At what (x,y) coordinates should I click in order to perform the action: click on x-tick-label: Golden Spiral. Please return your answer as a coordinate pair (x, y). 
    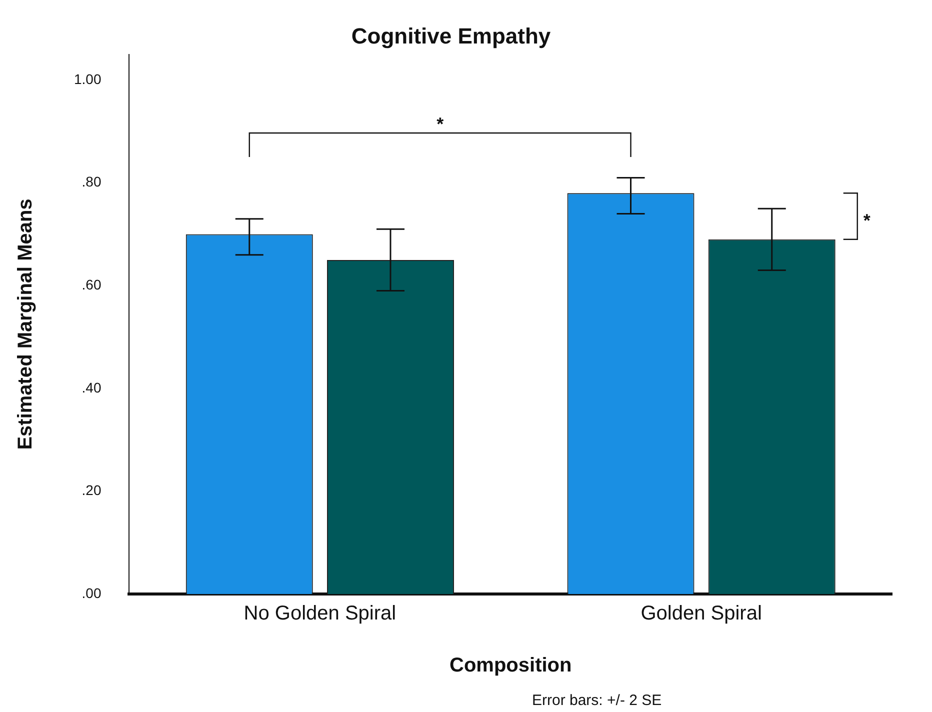
    Looking at the image, I should click on (701, 613).